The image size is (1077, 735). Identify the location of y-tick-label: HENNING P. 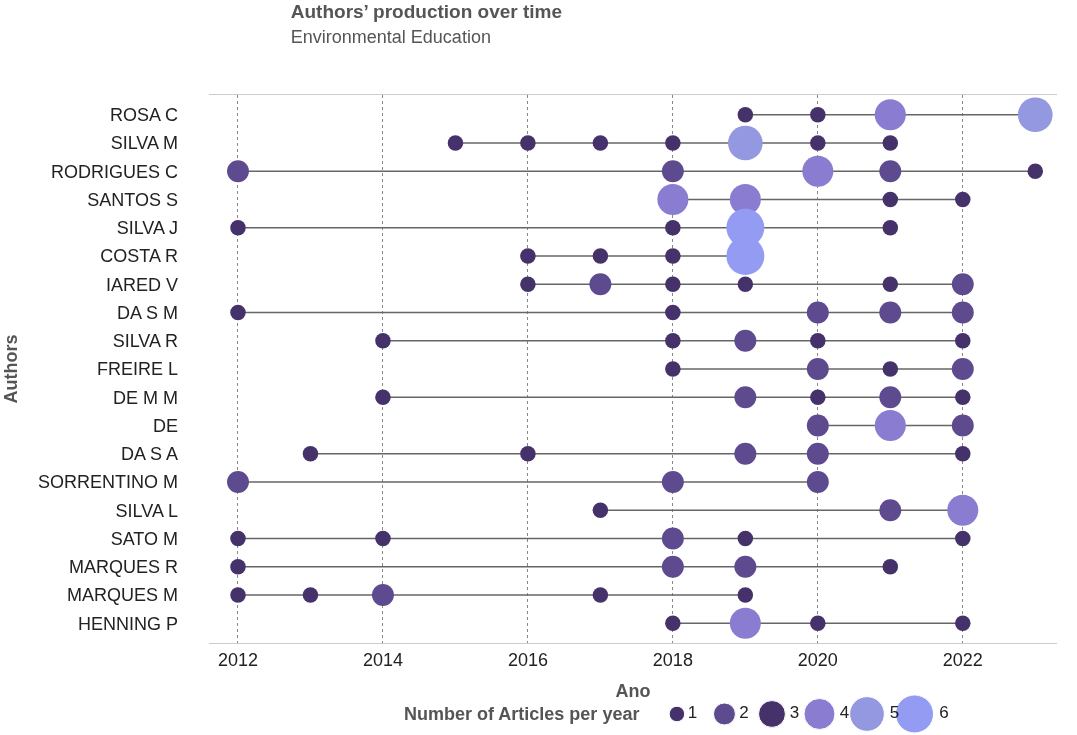
(127, 623).